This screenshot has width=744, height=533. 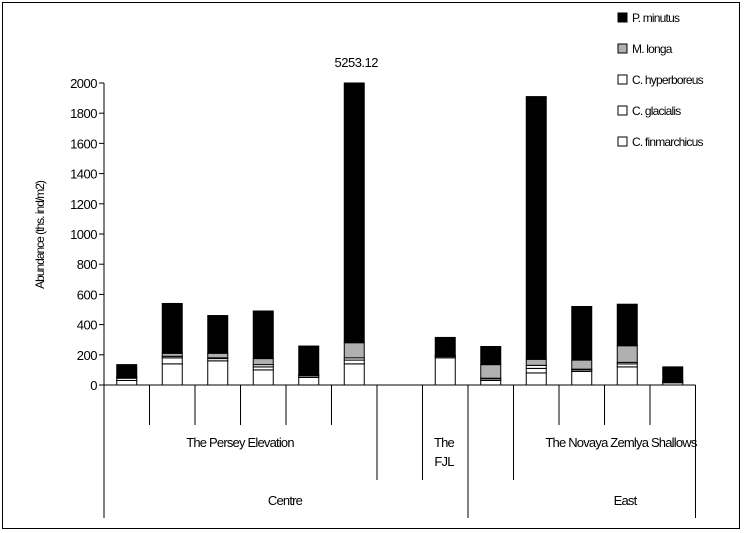 I want to click on legend-label-p-minutus: P. minutus, so click(x=656, y=18).